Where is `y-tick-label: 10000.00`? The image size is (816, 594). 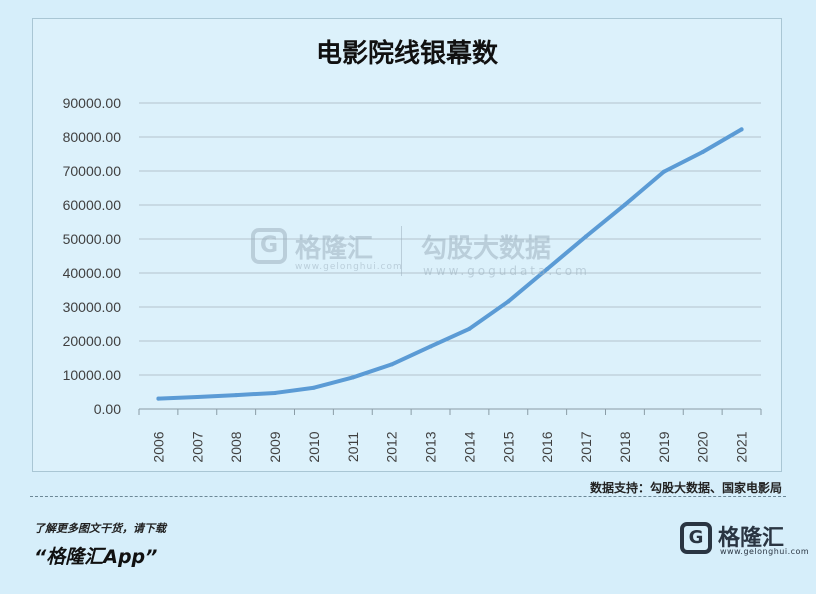
y-tick-label: 10000.00 is located at coordinates (92, 375).